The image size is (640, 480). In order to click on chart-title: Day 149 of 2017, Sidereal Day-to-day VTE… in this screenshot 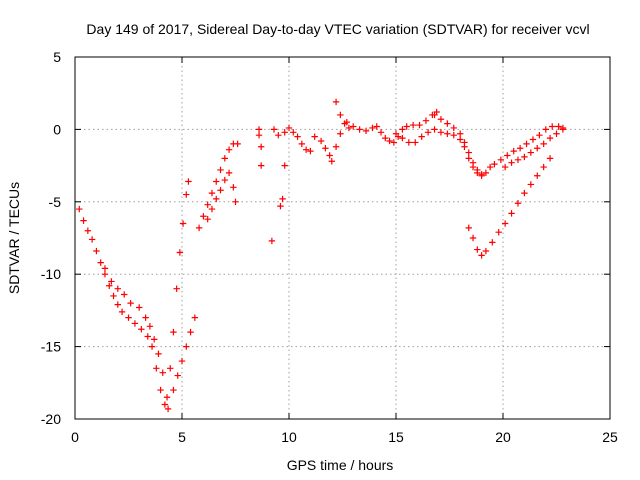, I will do `click(337, 29)`.